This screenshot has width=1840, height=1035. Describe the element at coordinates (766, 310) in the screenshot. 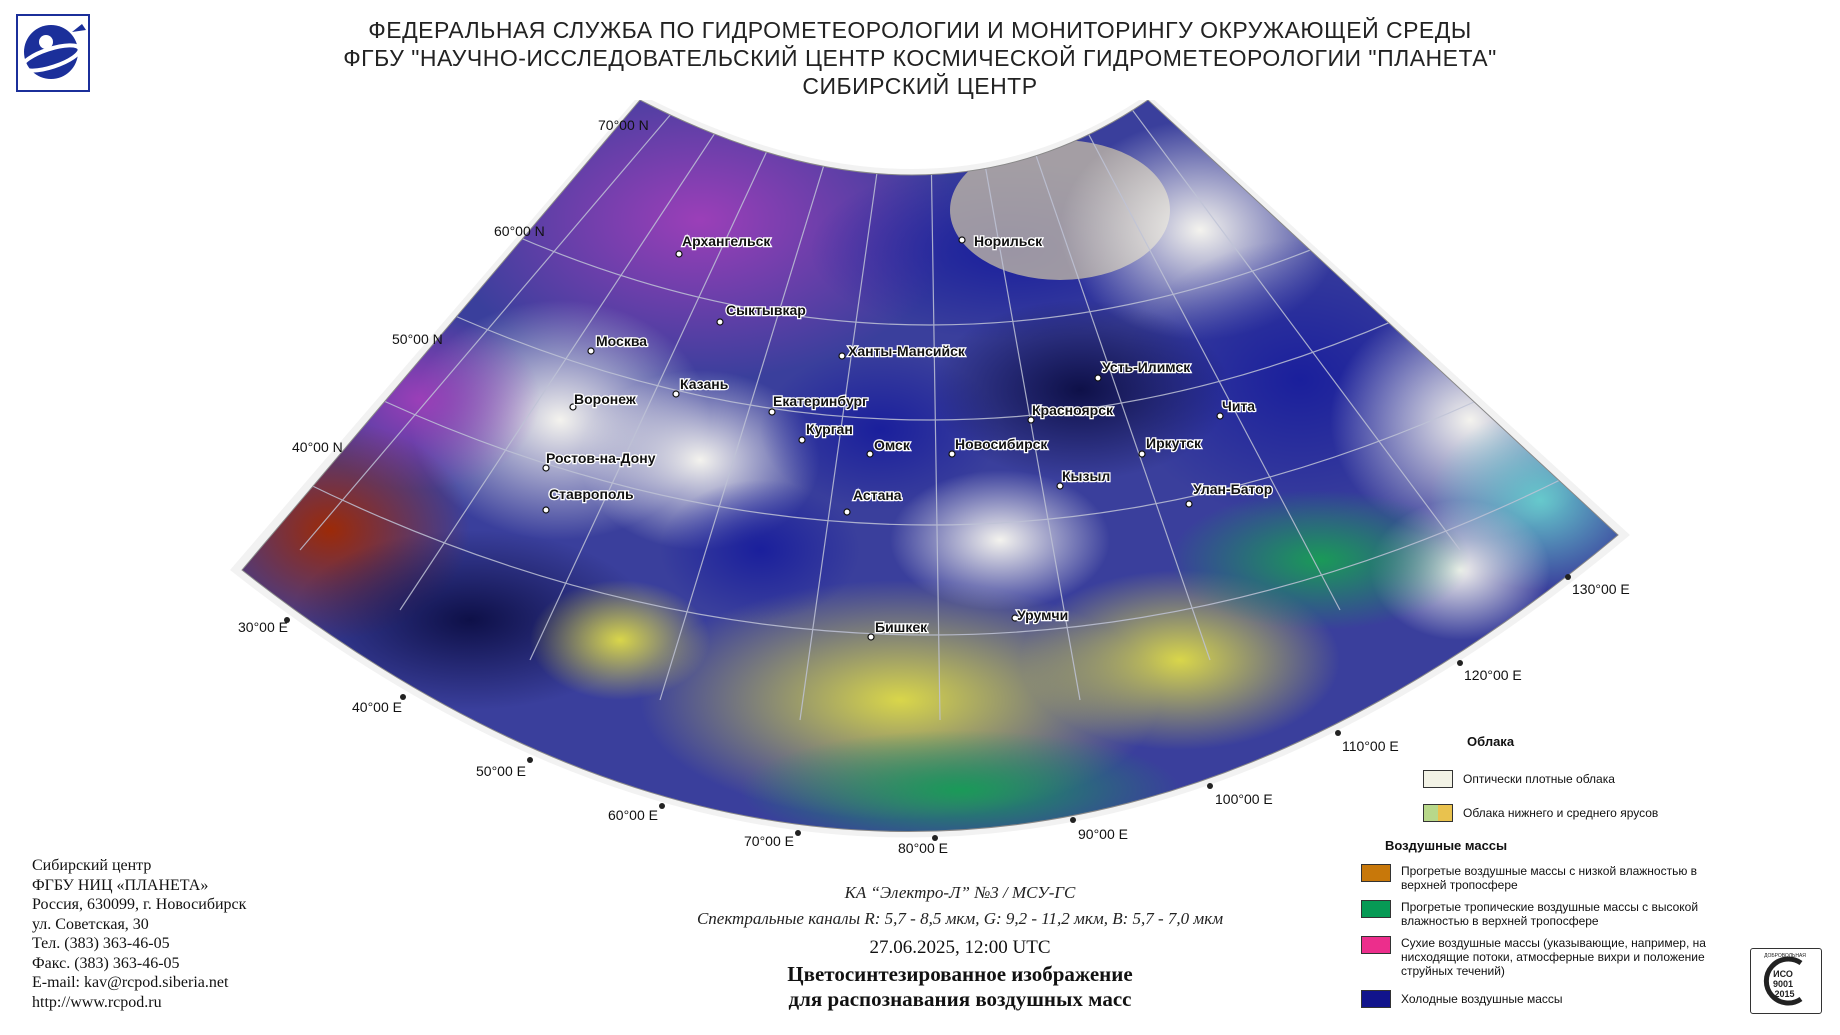

I see `city-syktyvkar: Сыктывкар` at that location.